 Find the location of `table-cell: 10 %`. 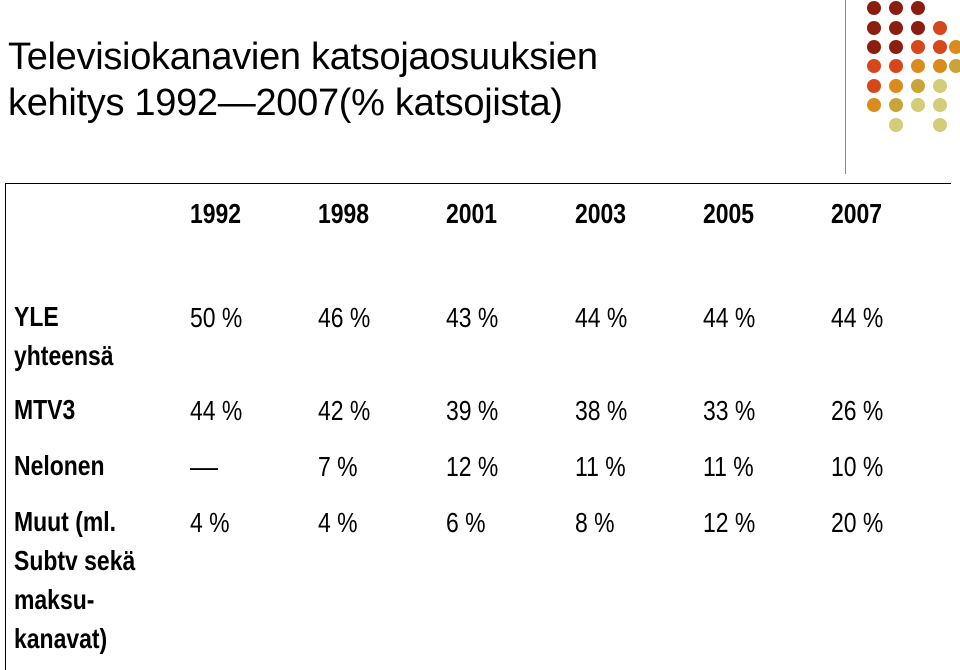

table-cell: 10 % is located at coordinates (857, 466).